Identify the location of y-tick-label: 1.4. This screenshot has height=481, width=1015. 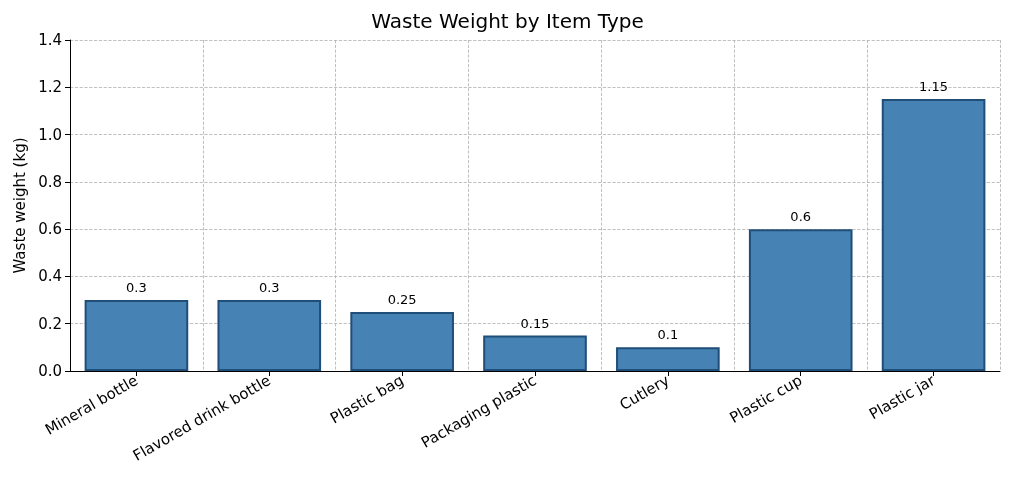
(50, 40).